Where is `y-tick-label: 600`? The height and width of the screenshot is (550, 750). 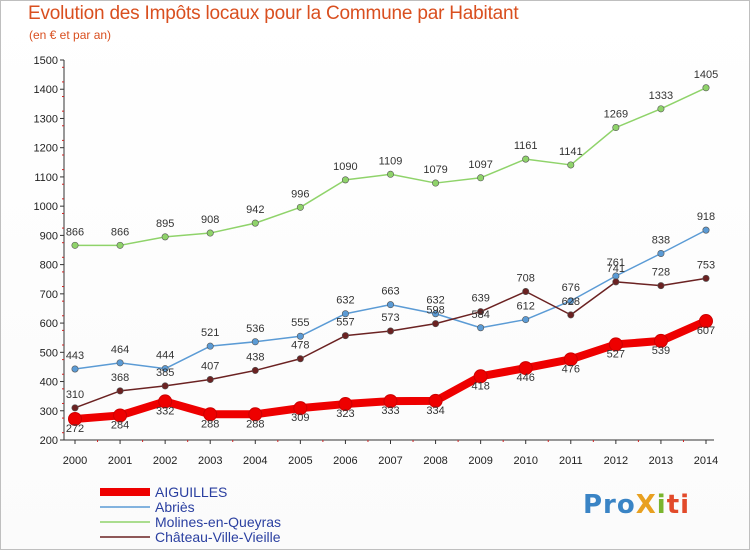
y-tick-label: 600 is located at coordinates (49, 324).